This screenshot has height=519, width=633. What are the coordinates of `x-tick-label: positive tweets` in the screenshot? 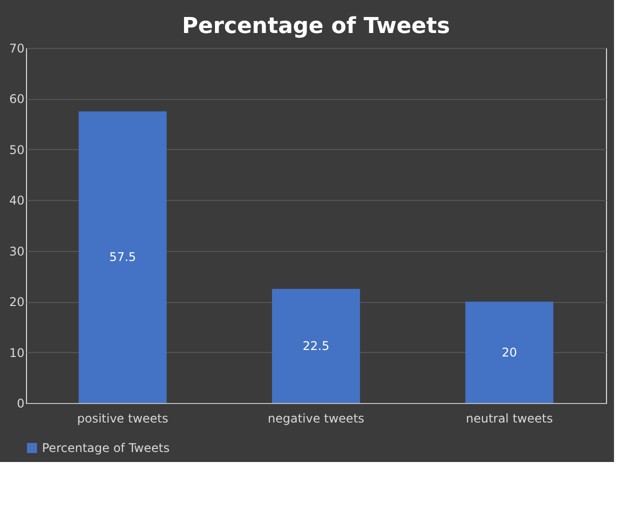 It's located at (122, 419).